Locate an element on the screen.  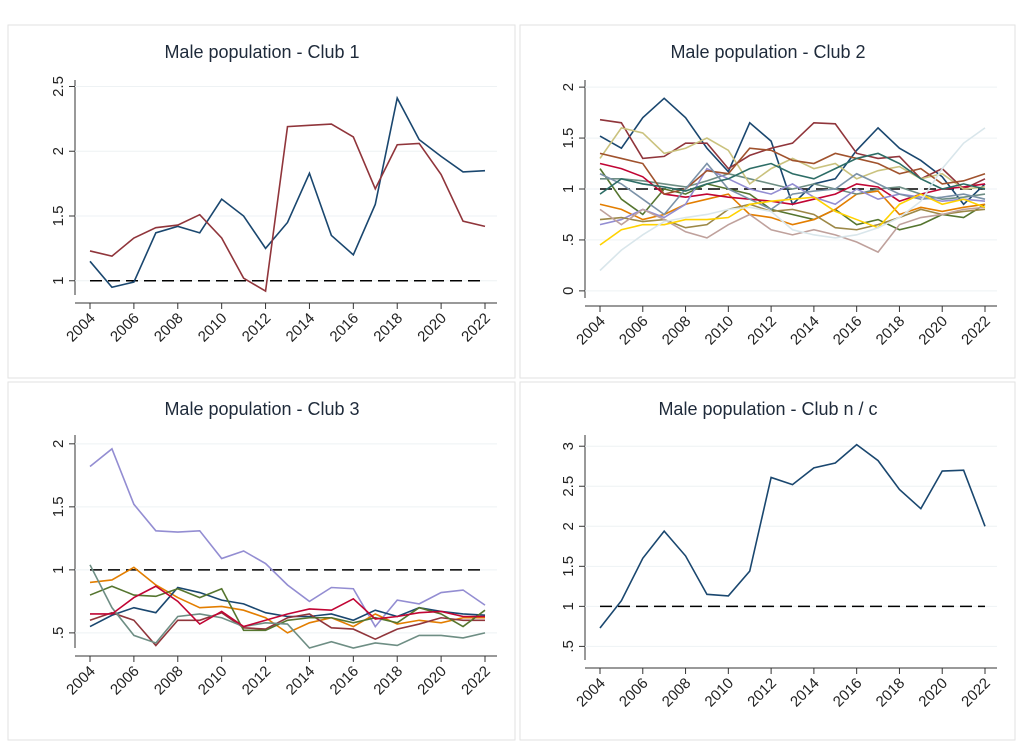
y-tick-label: 0 is located at coordinates (568, 291).